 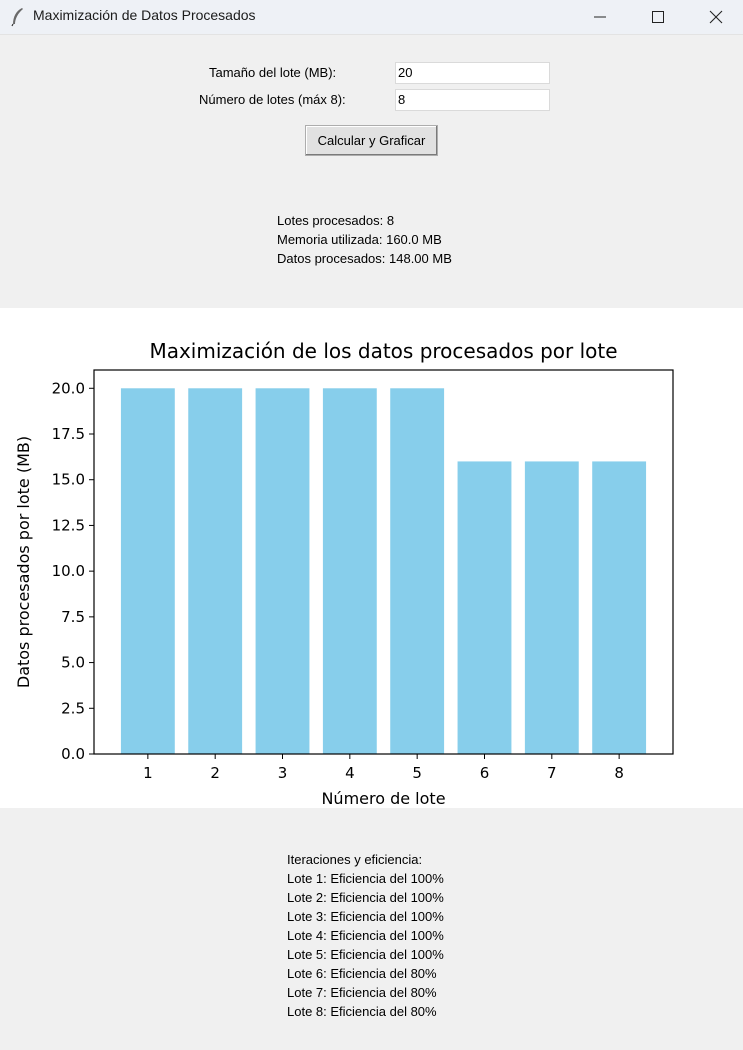 What do you see at coordinates (355, 859) in the screenshot?
I see `iterations-header: Iteraciones y eficiencia:` at bounding box center [355, 859].